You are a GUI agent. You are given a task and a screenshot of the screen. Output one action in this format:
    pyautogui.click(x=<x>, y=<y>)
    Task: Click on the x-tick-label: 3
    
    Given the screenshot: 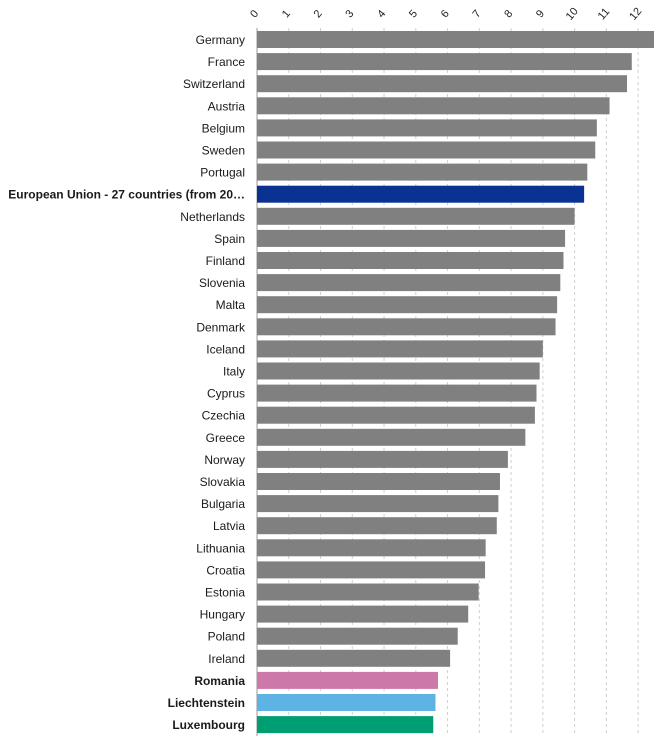 What is the action you would take?
    pyautogui.click(x=349, y=14)
    